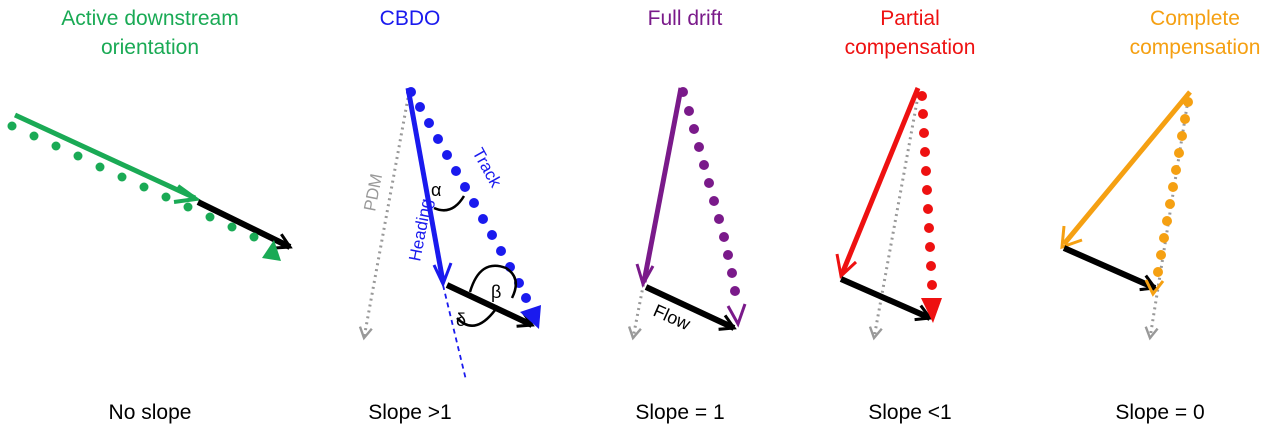 The image size is (1277, 431). What do you see at coordinates (685, 18) in the screenshot?
I see `panel-title-full-drift: Full drift` at bounding box center [685, 18].